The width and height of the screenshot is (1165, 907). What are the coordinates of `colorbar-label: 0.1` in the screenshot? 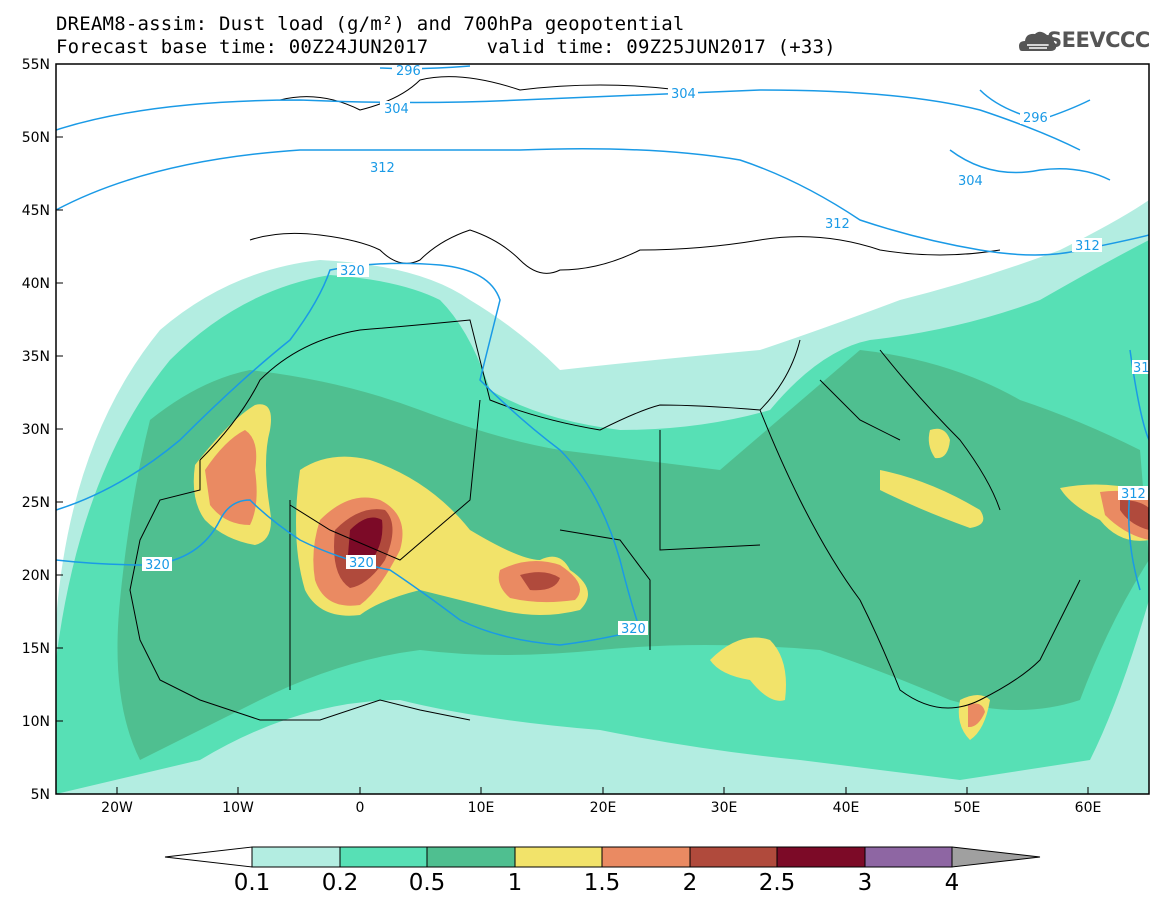 It's located at (252, 883).